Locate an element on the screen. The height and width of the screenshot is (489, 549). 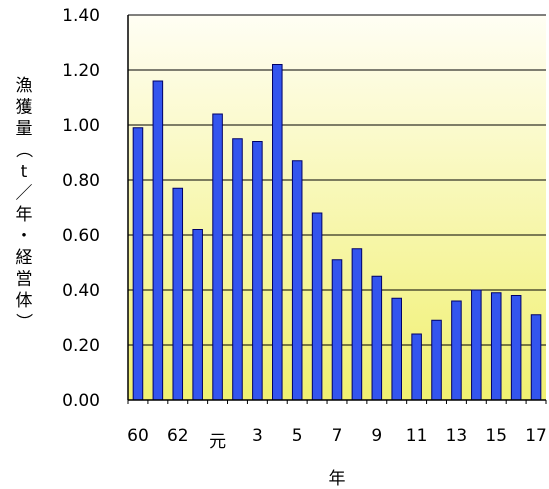
y-axis-title-char: t is located at coordinates (24, 172).